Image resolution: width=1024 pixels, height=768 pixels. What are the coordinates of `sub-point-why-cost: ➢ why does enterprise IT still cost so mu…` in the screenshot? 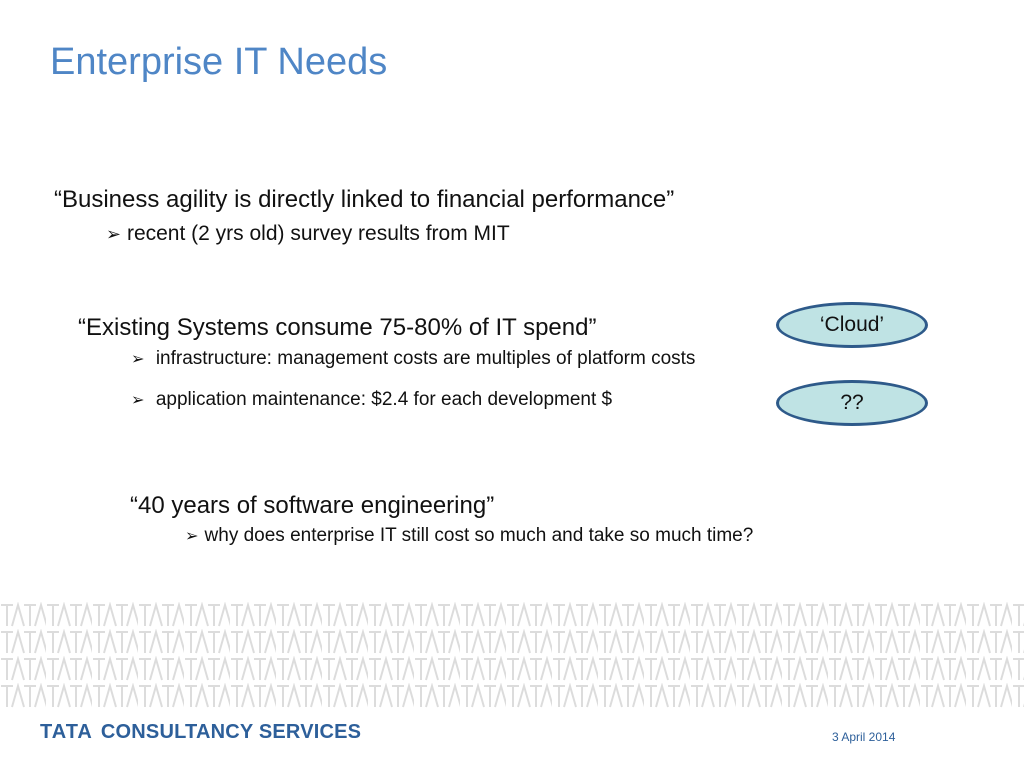 It's located at (469, 535).